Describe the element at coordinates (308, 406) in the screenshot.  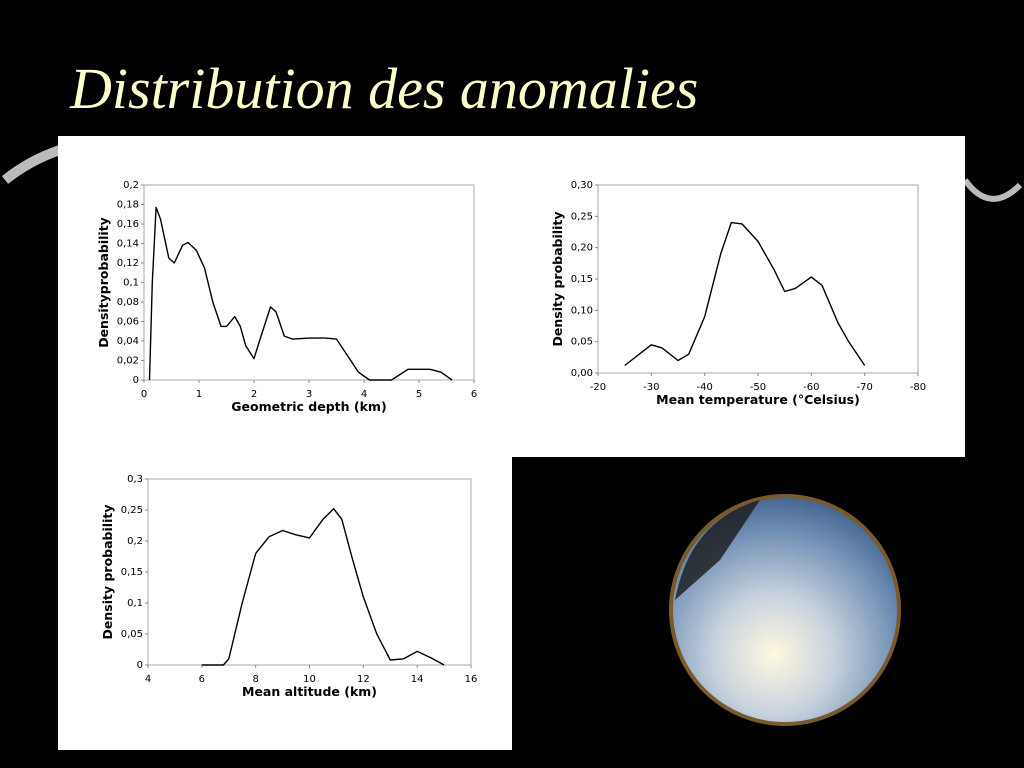
I see `x-axis-title: Geometric depth (km)` at that location.